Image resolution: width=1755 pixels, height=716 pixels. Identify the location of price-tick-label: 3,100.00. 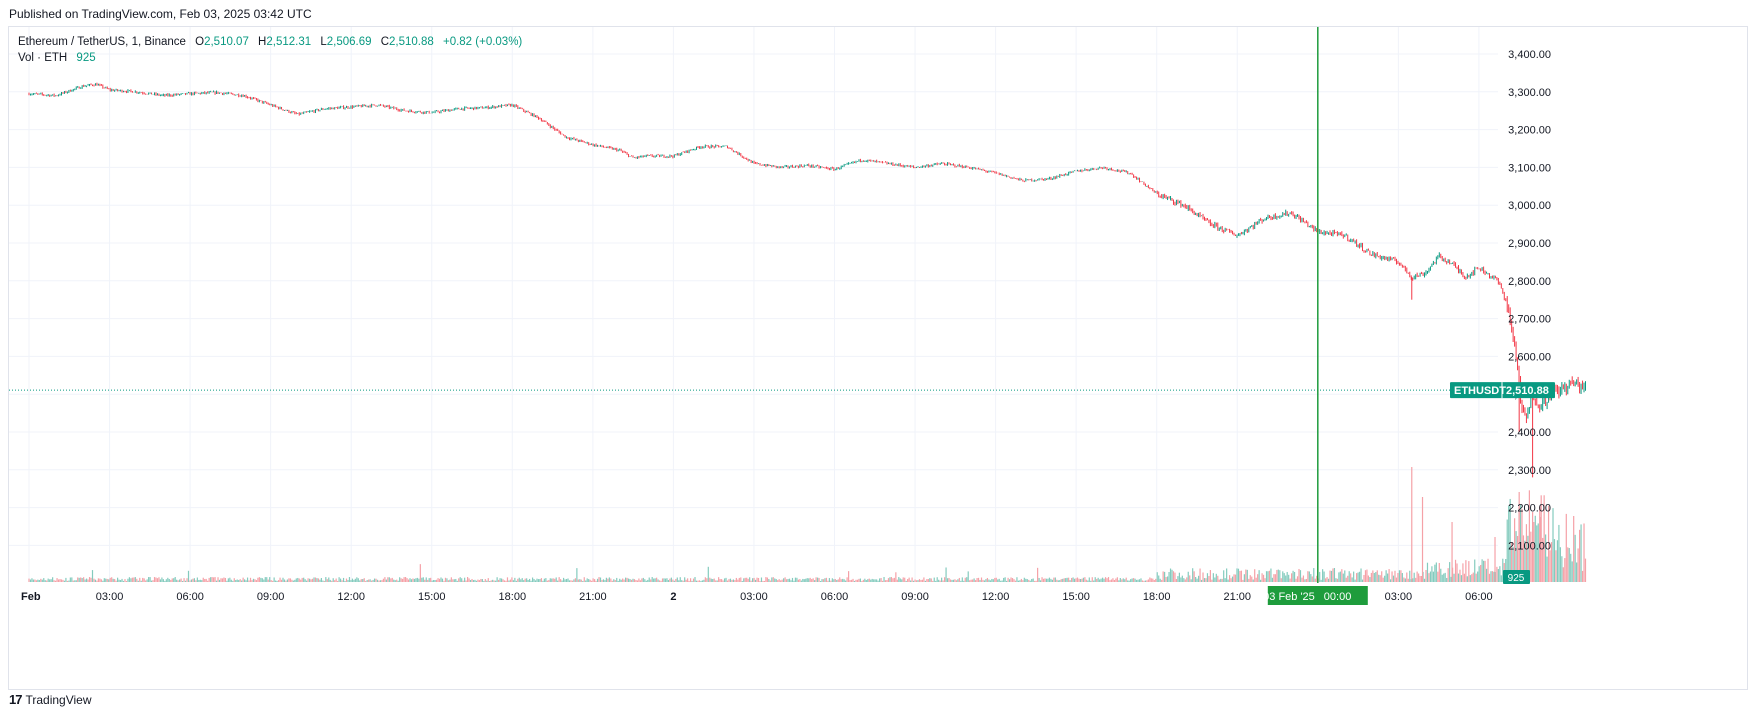
(1529, 168).